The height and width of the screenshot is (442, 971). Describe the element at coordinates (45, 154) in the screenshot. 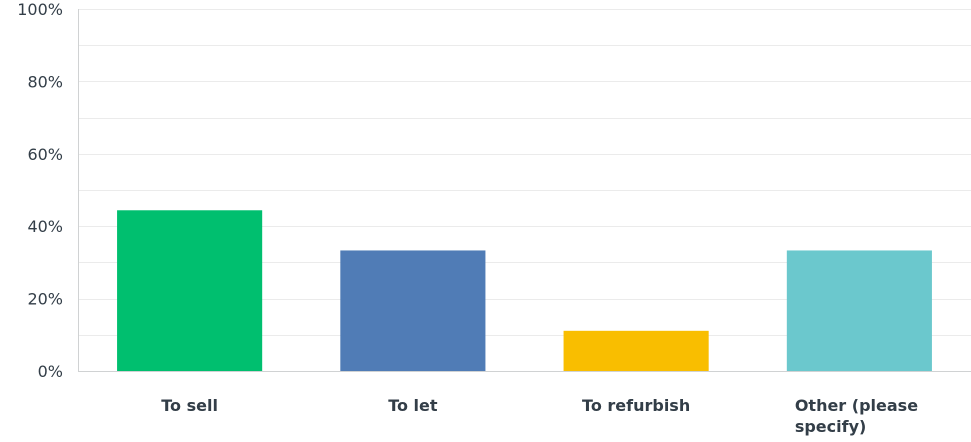

I see `y-tick-label: 60%` at that location.